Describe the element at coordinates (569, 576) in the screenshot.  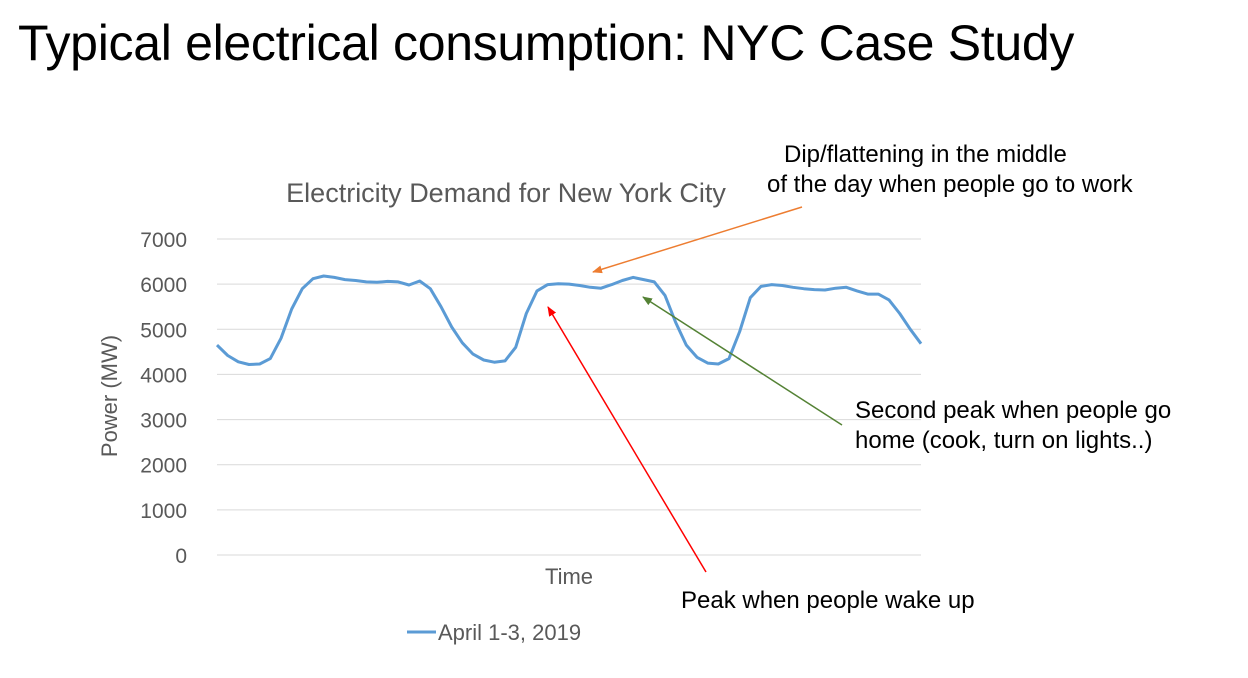
I see `x-axis-label: Time` at that location.